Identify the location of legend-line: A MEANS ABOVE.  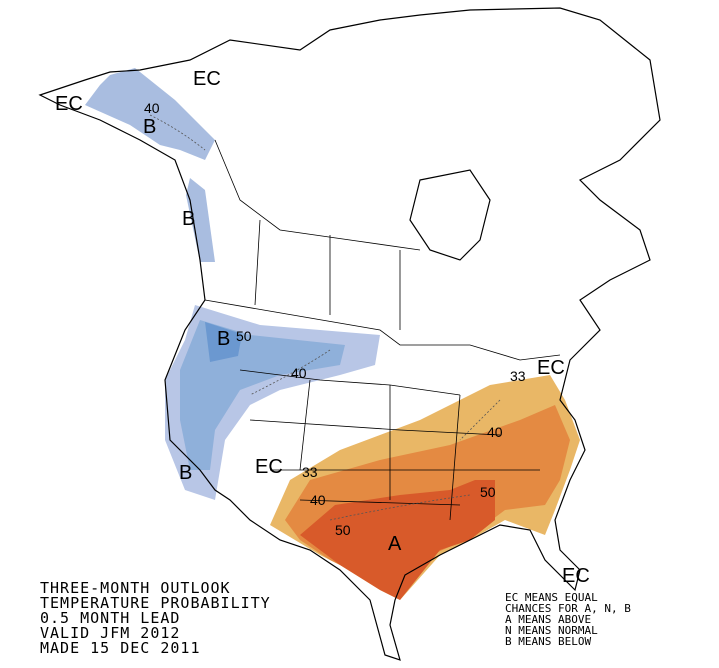
(548, 619).